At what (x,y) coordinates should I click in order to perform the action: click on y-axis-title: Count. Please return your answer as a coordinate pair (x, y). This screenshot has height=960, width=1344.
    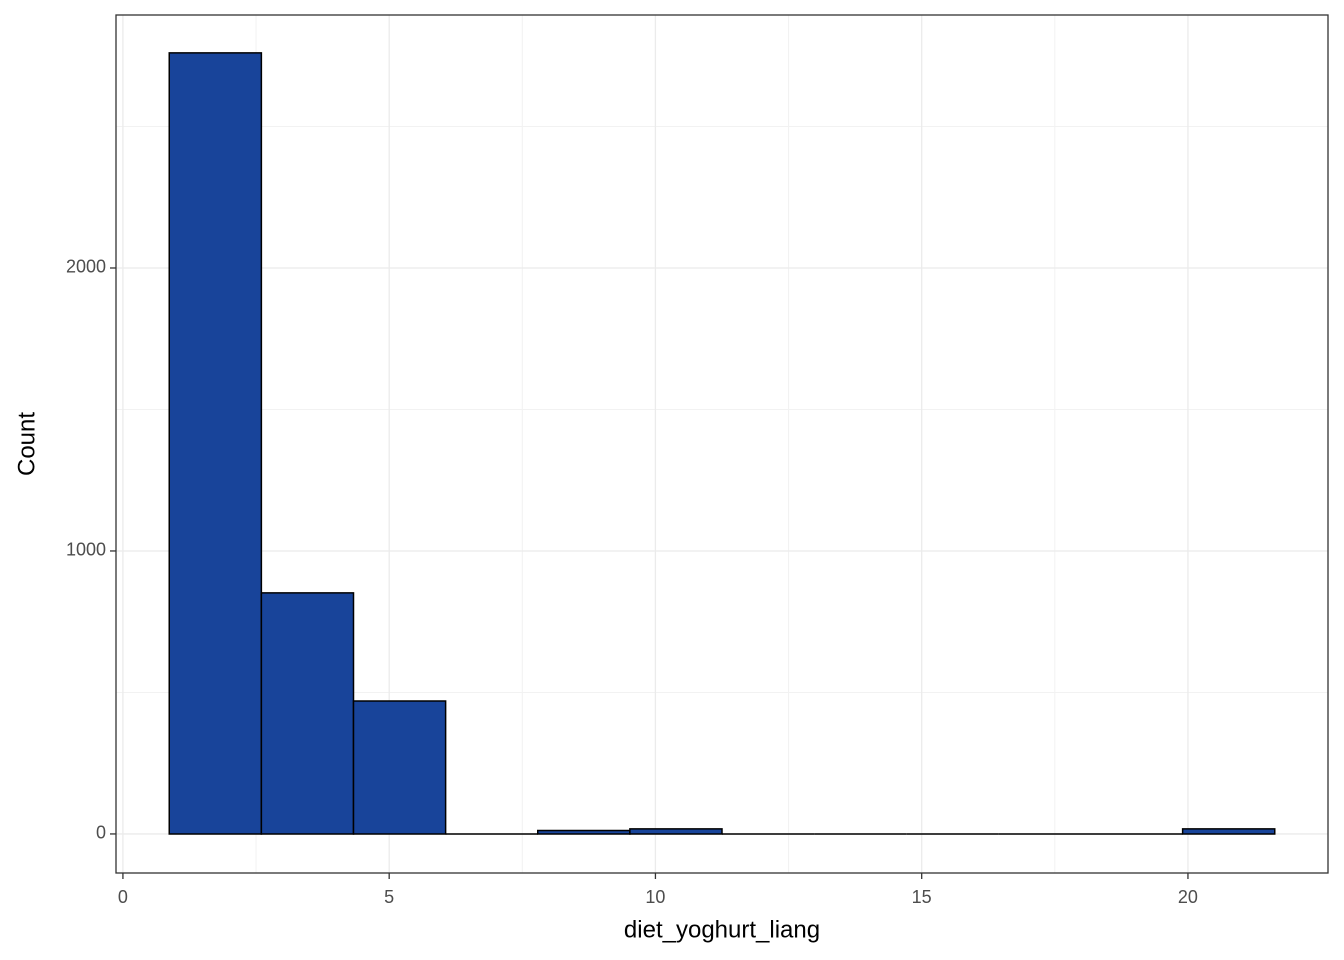
    Looking at the image, I should click on (26, 444).